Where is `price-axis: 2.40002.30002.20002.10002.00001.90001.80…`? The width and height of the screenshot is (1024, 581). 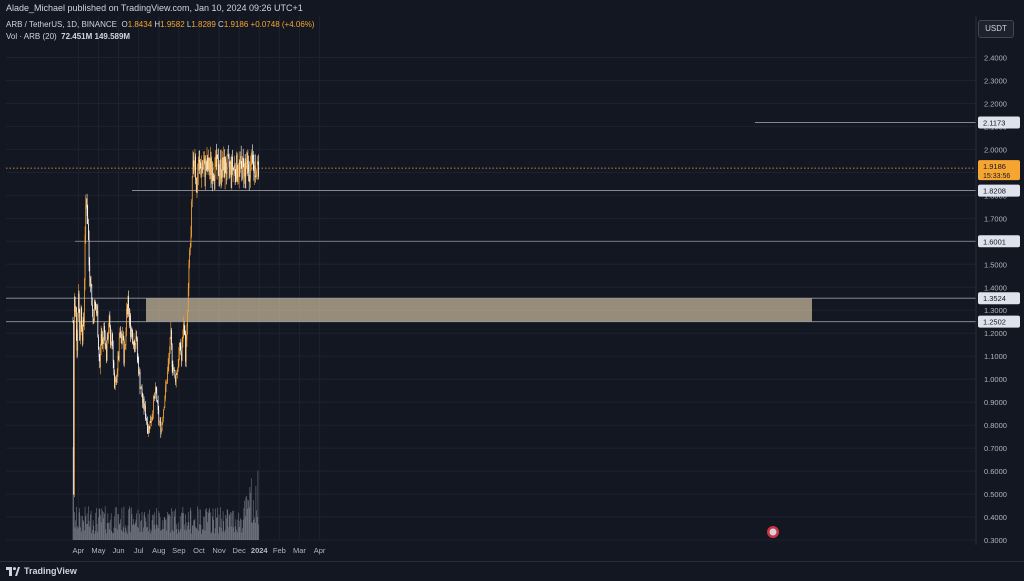 price-axis: 2.40002.30002.20002.10002.00001.90001.80… is located at coordinates (999, 288).